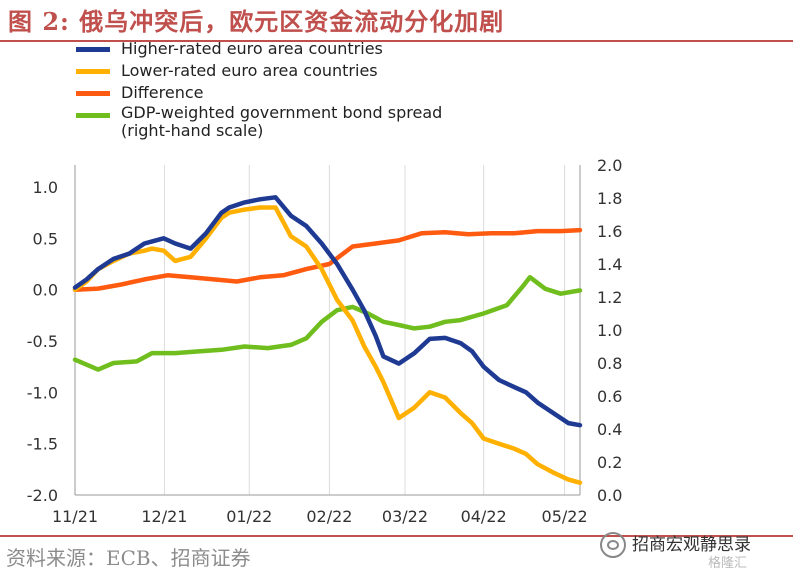 Image resolution: width=793 pixels, height=575 pixels. I want to click on x-tick-label: 11/21, so click(75, 516).